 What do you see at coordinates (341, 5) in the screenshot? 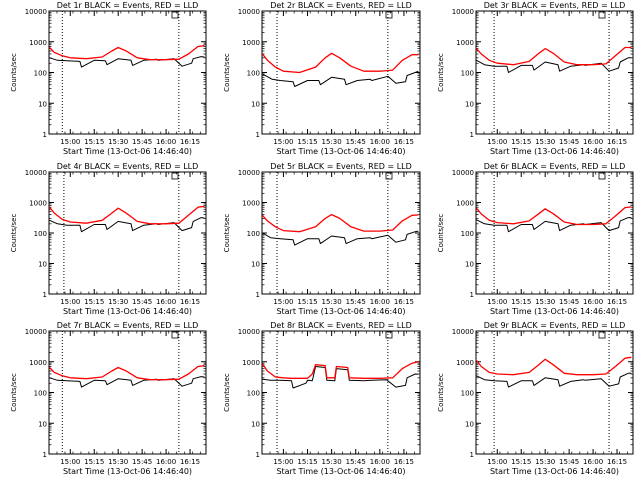
I see `panel-title: Det 2r BLACK = Events, RED = LLD` at bounding box center [341, 5].